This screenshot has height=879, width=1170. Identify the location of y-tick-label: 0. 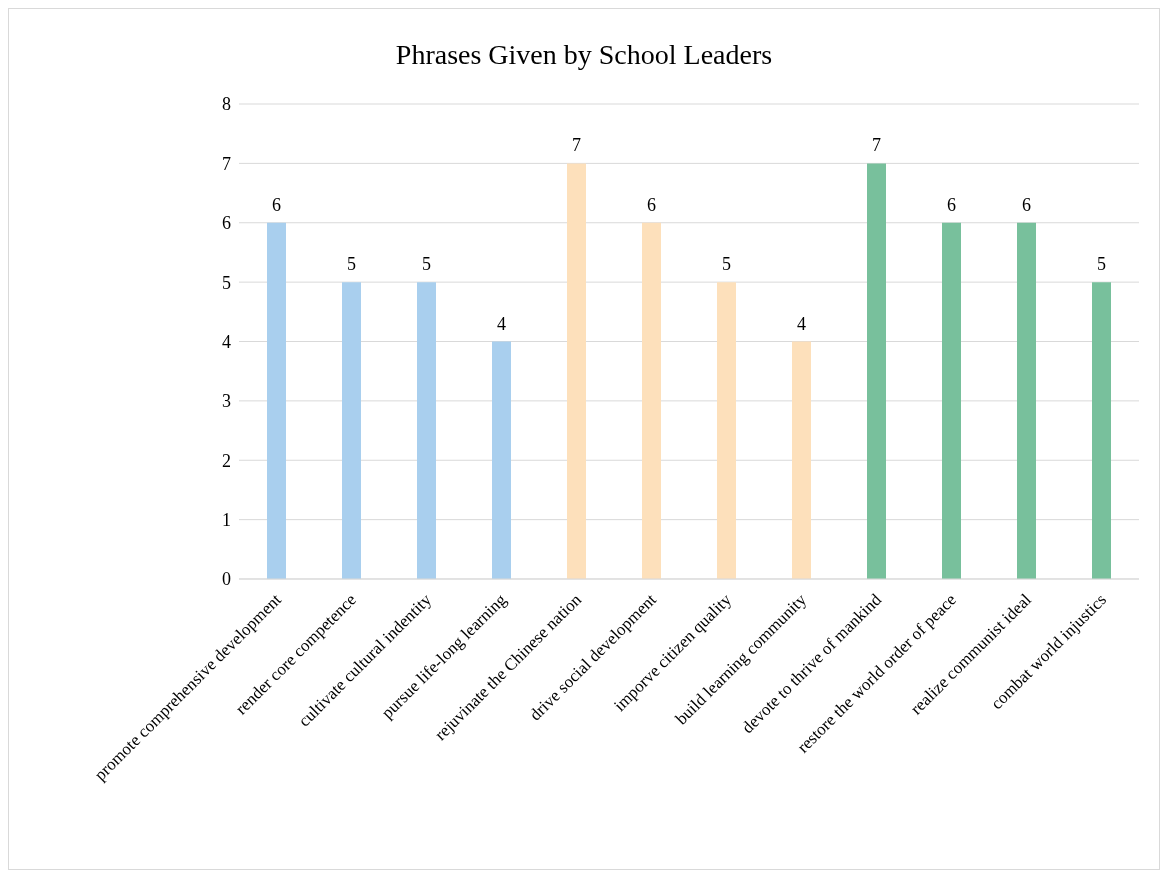
(226, 579).